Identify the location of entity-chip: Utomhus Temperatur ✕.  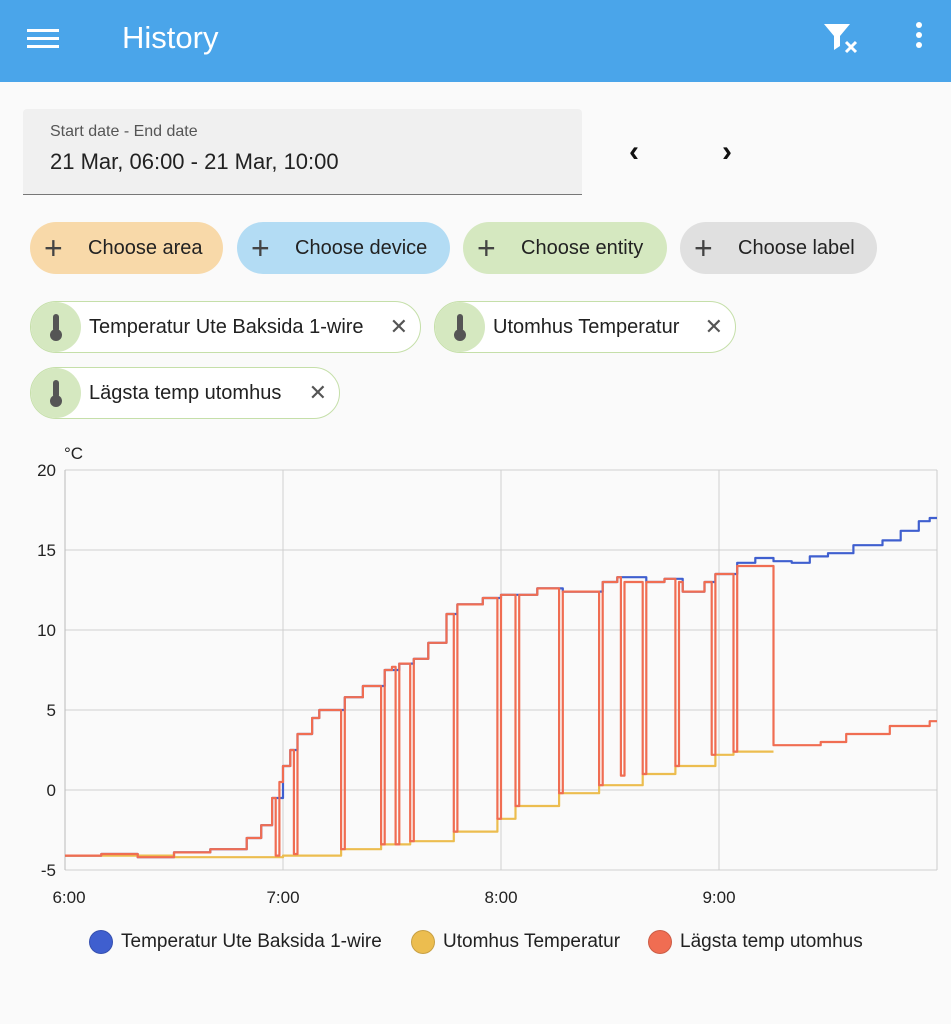
(585, 327).